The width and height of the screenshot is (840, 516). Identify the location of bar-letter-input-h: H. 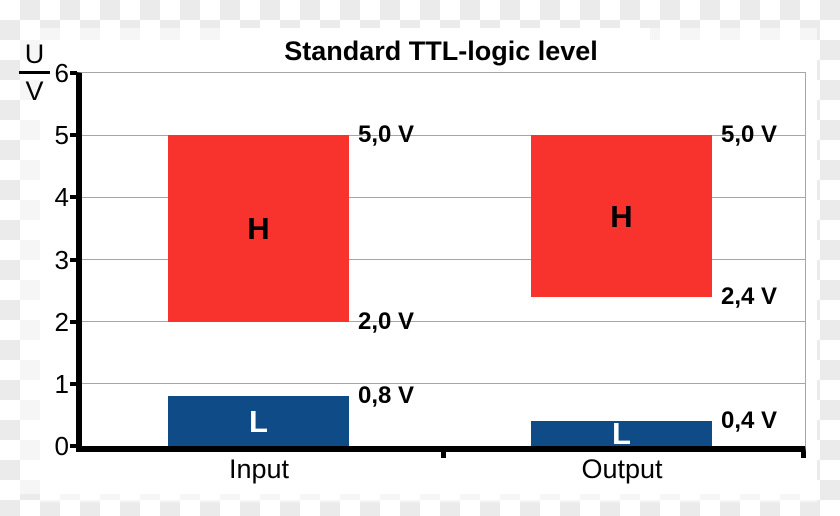
(258, 228).